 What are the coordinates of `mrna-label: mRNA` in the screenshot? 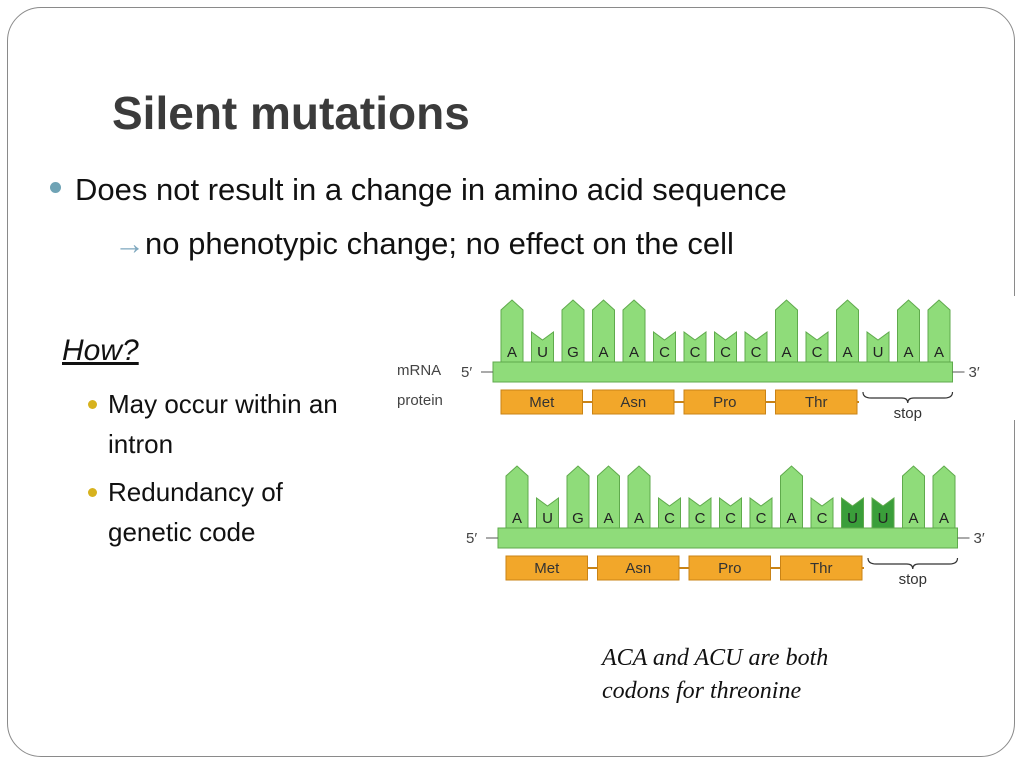 It's located at (419, 370).